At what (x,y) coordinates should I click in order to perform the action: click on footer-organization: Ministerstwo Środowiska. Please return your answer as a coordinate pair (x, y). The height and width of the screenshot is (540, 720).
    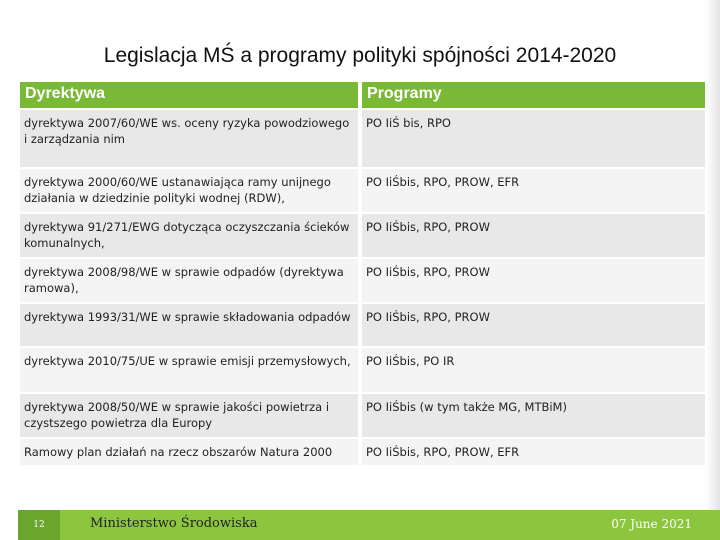
    Looking at the image, I should click on (174, 523).